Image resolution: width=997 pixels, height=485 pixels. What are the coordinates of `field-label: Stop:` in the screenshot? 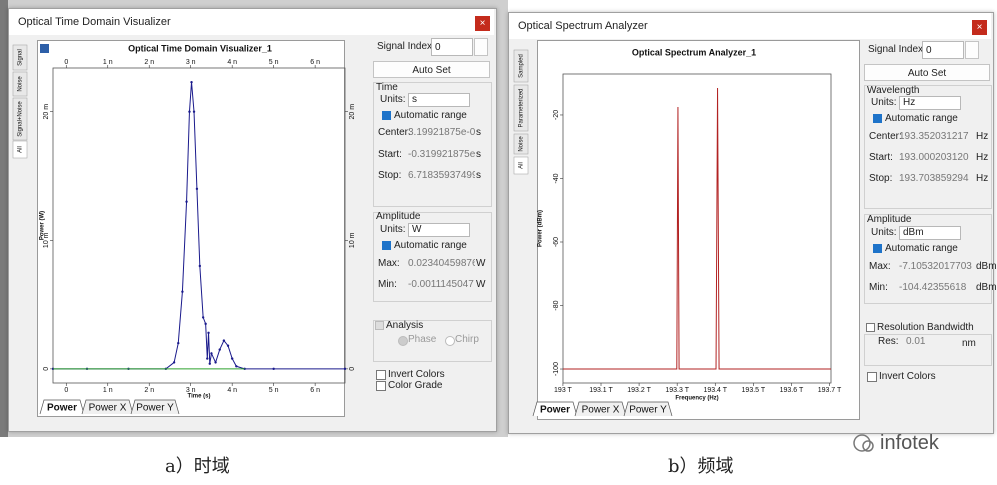 It's located at (390, 175).